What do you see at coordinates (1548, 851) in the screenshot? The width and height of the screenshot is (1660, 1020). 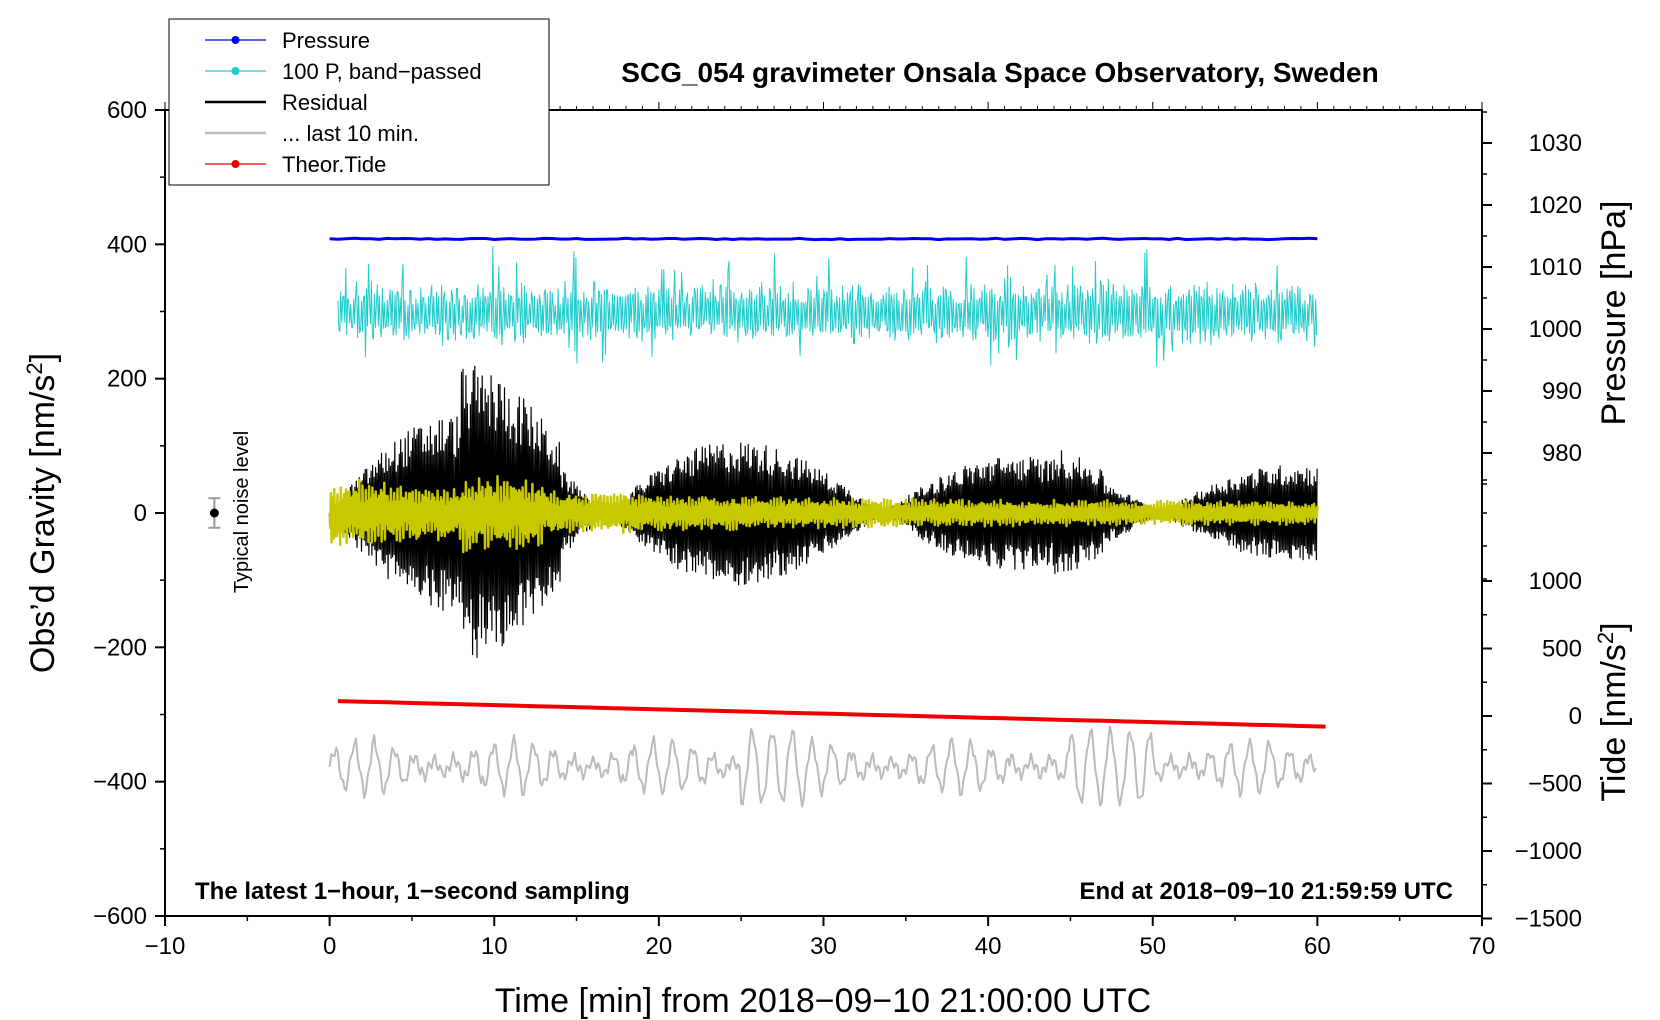 I see `tide-tick-label: −1000` at bounding box center [1548, 851].